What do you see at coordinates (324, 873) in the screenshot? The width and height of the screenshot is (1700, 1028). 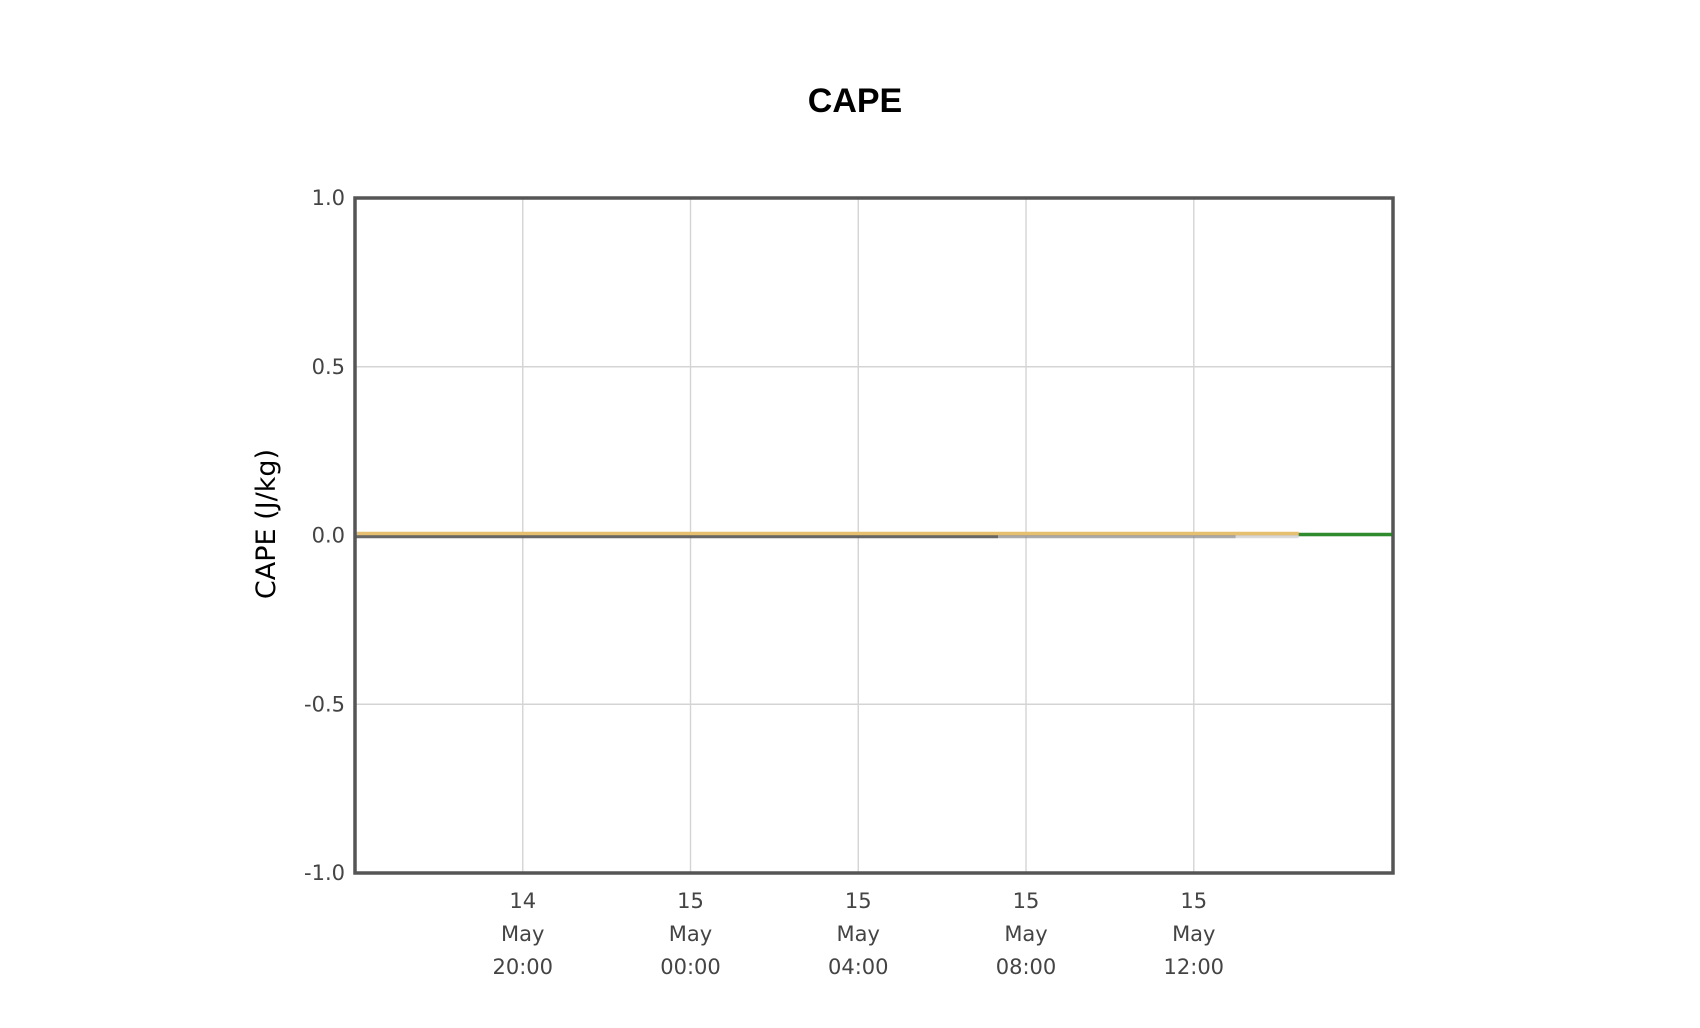 I see `y-tick-label: -1.0` at bounding box center [324, 873].